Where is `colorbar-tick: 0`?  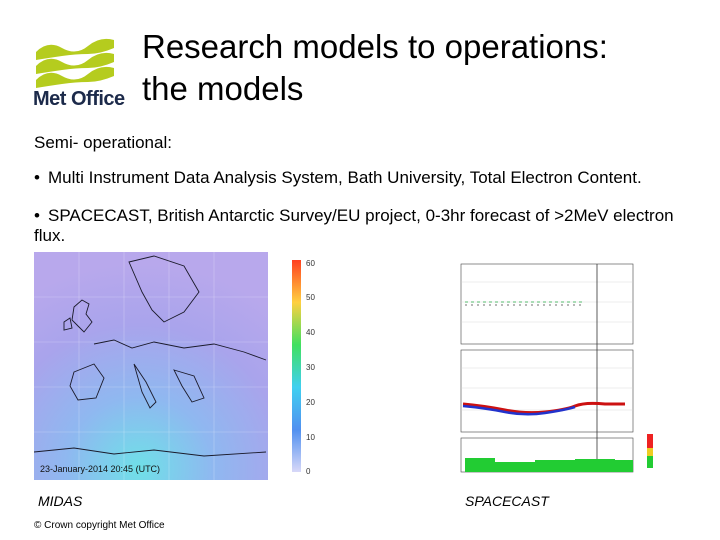
colorbar-tick: 0 is located at coordinates (308, 471).